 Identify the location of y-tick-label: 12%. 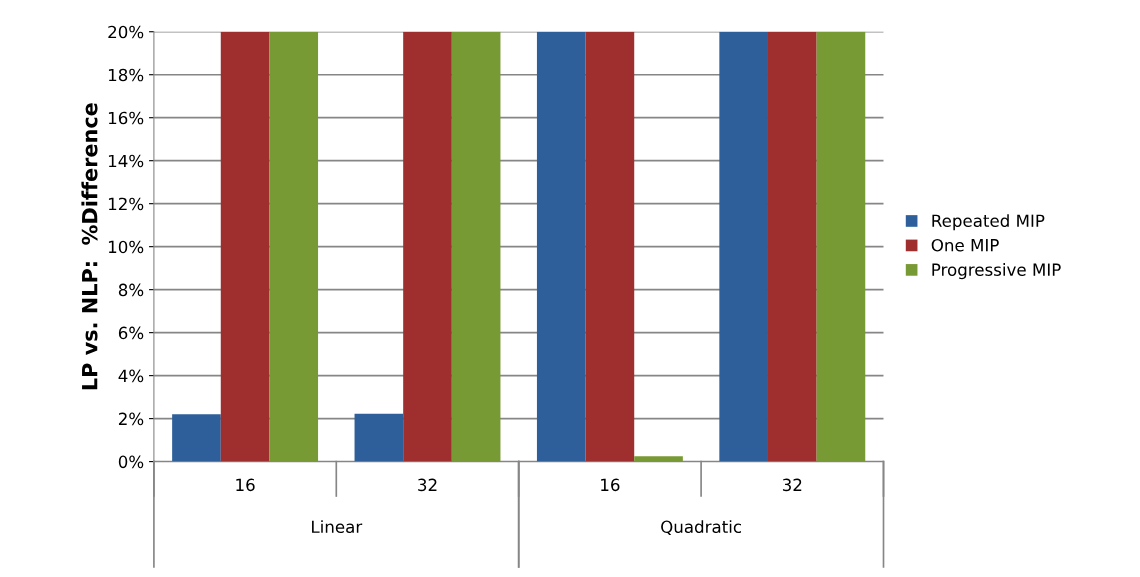
(126, 204).